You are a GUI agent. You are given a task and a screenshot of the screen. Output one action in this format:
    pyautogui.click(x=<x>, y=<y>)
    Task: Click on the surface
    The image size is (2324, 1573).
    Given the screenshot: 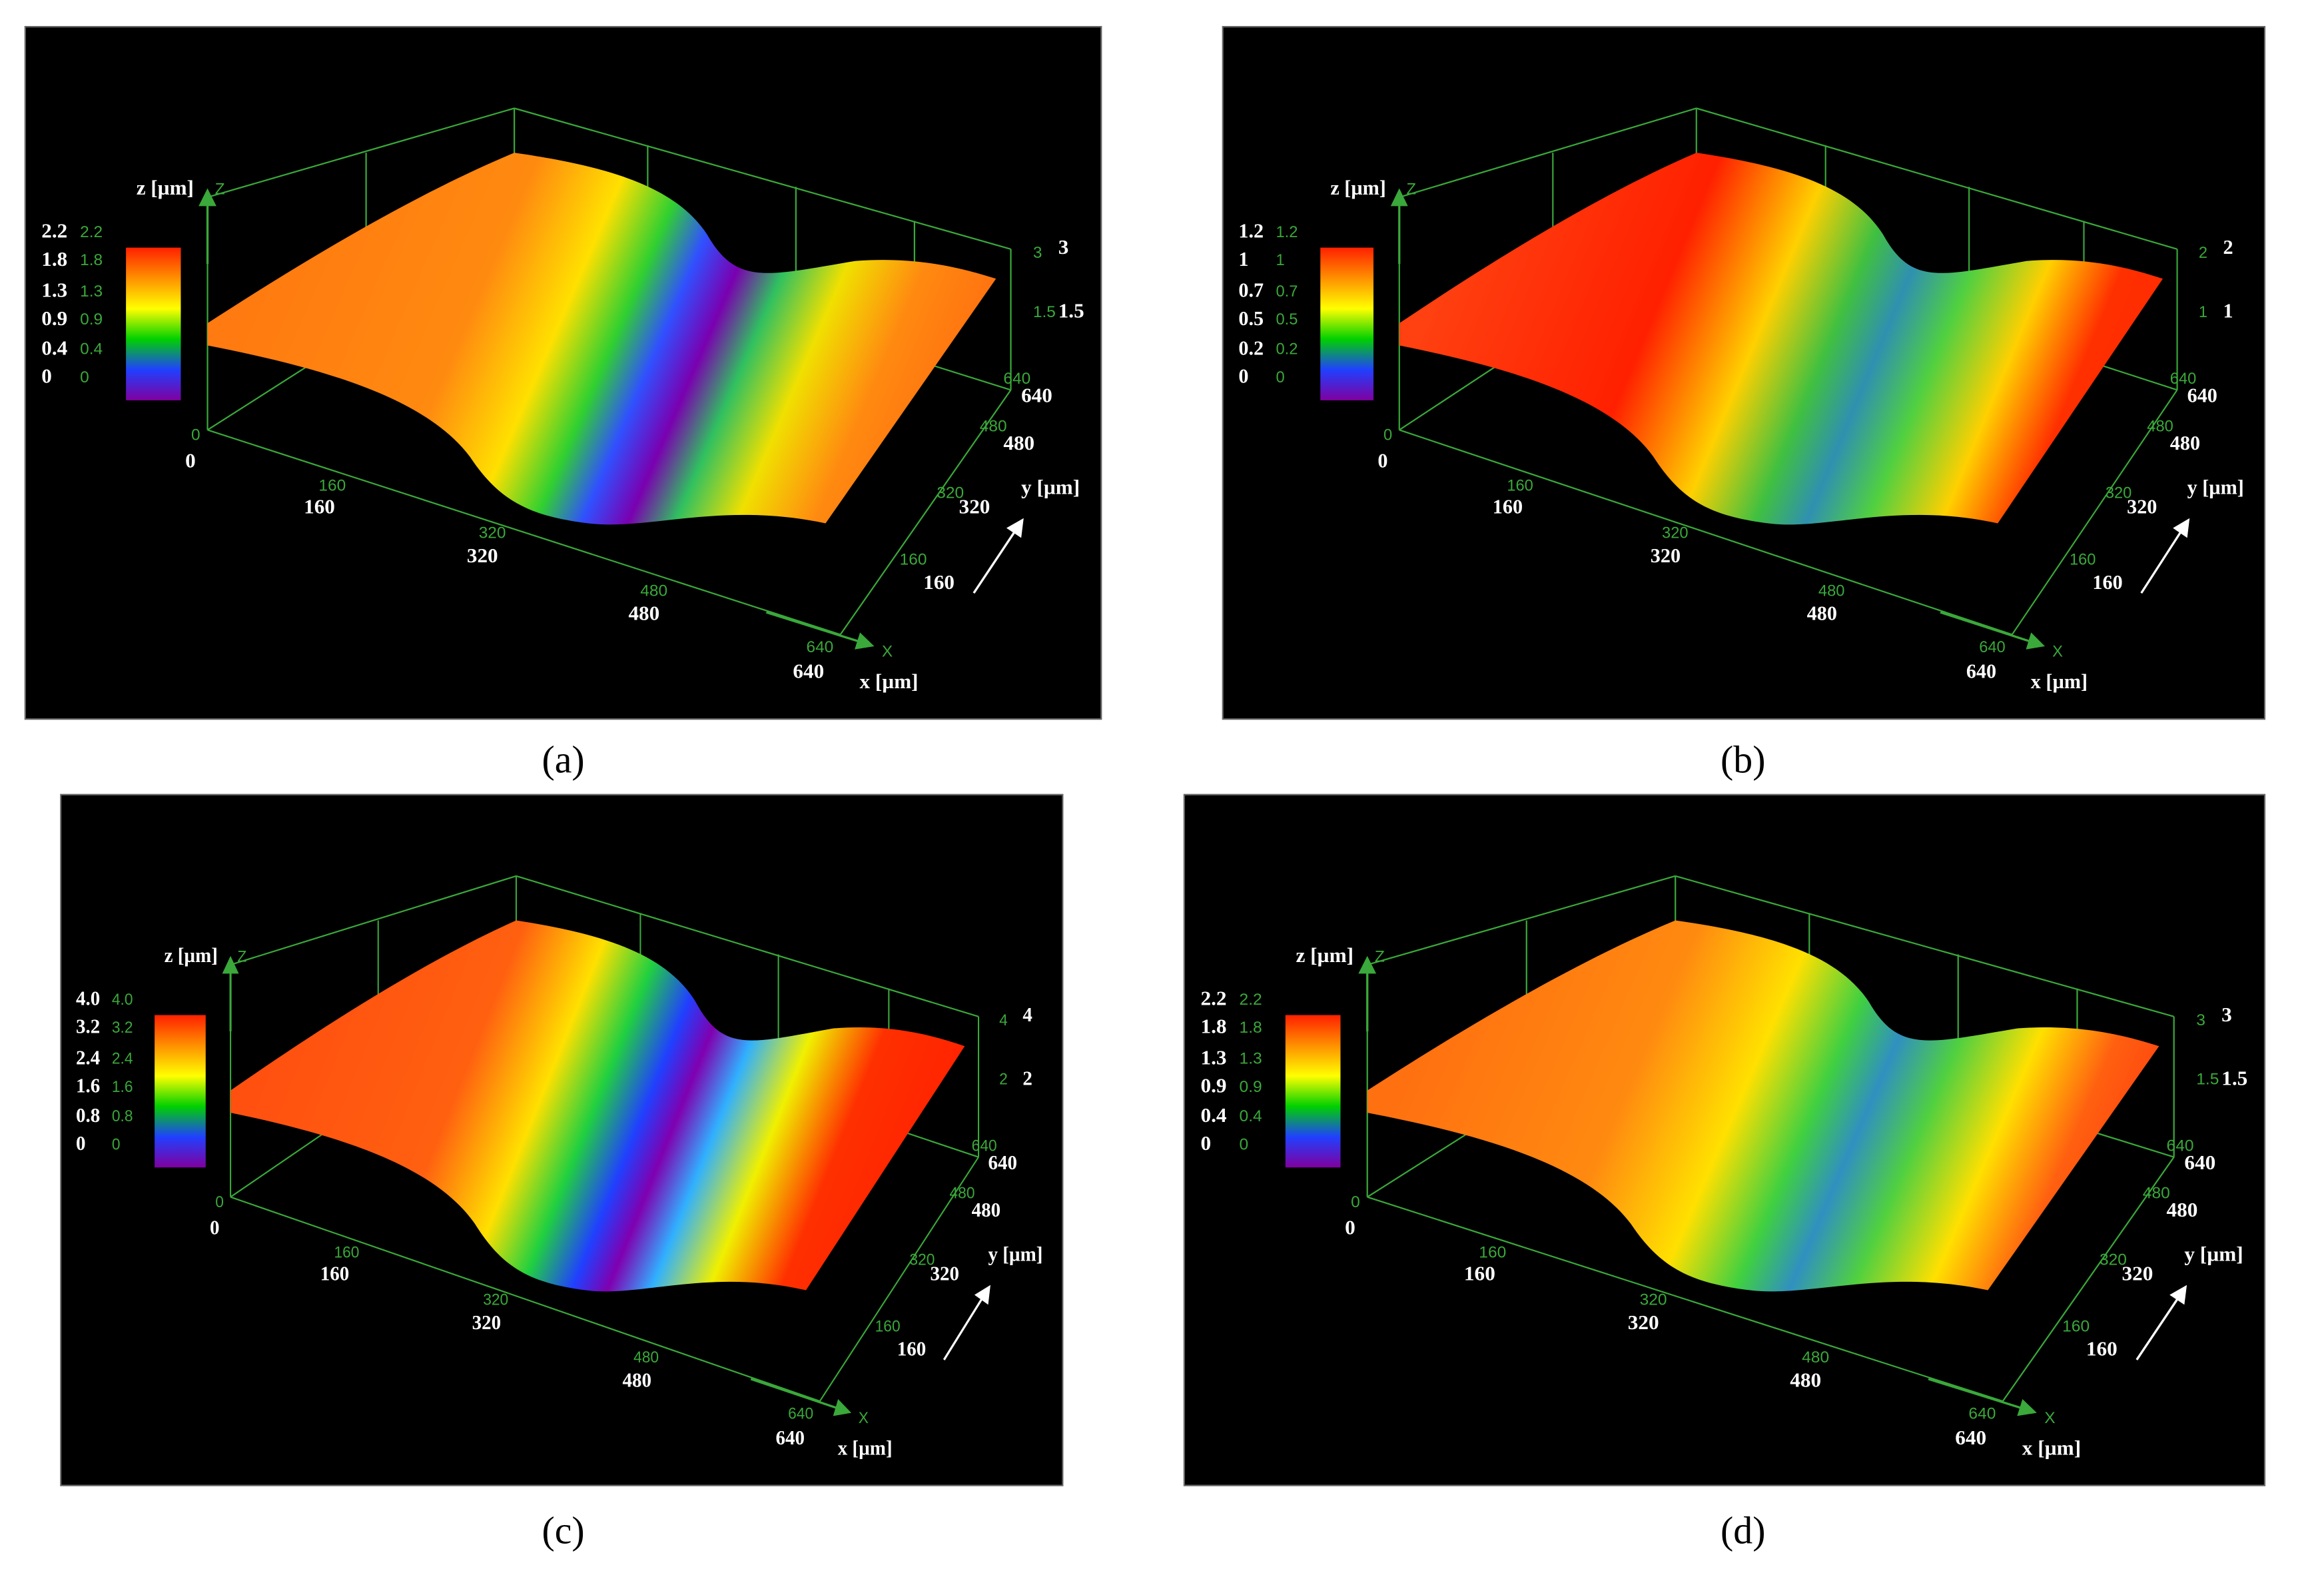 What is the action you would take?
    pyautogui.click(x=601, y=339)
    